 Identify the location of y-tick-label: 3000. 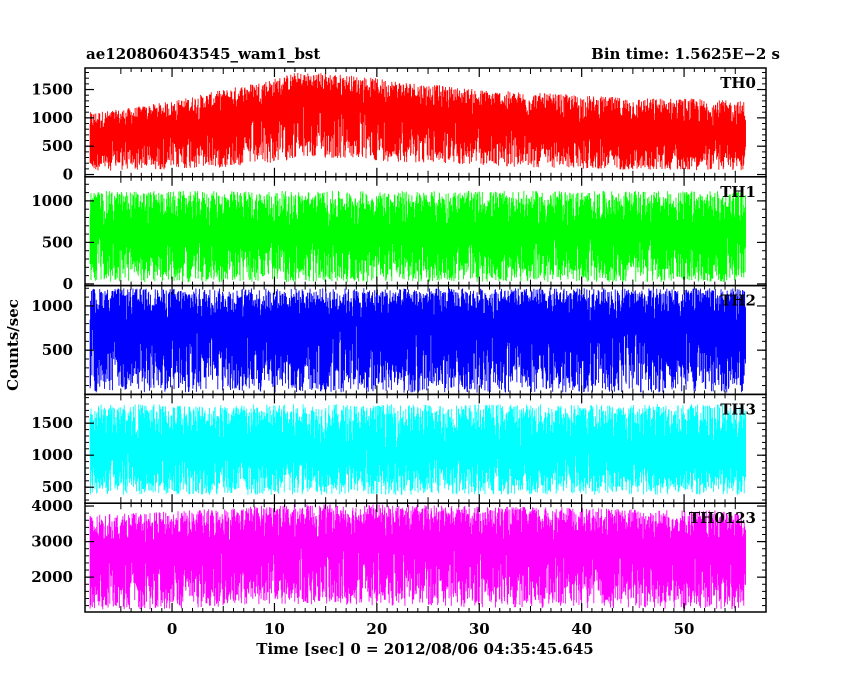
(52, 542).